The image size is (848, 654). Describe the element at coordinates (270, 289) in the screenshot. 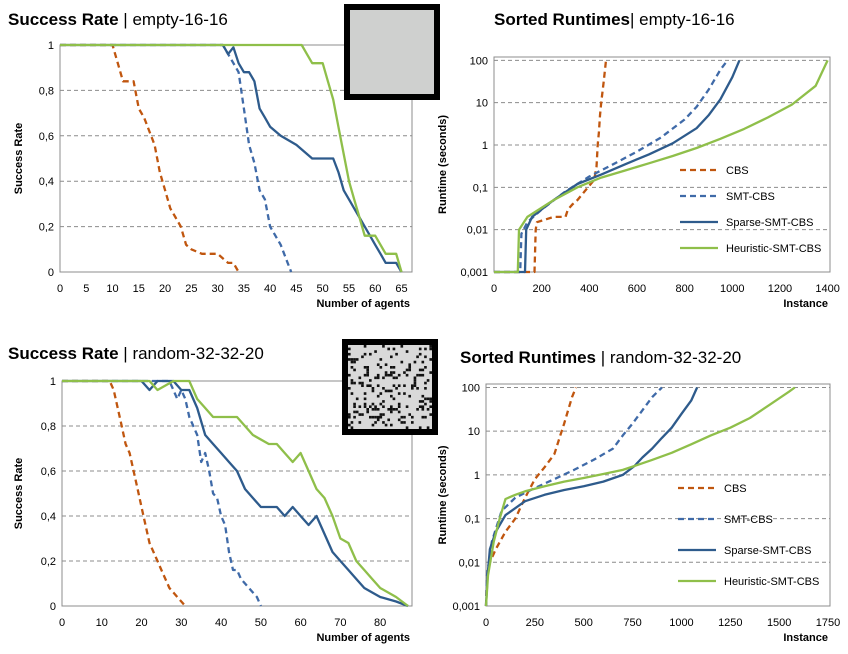

I see `x-tick-label: 40` at that location.